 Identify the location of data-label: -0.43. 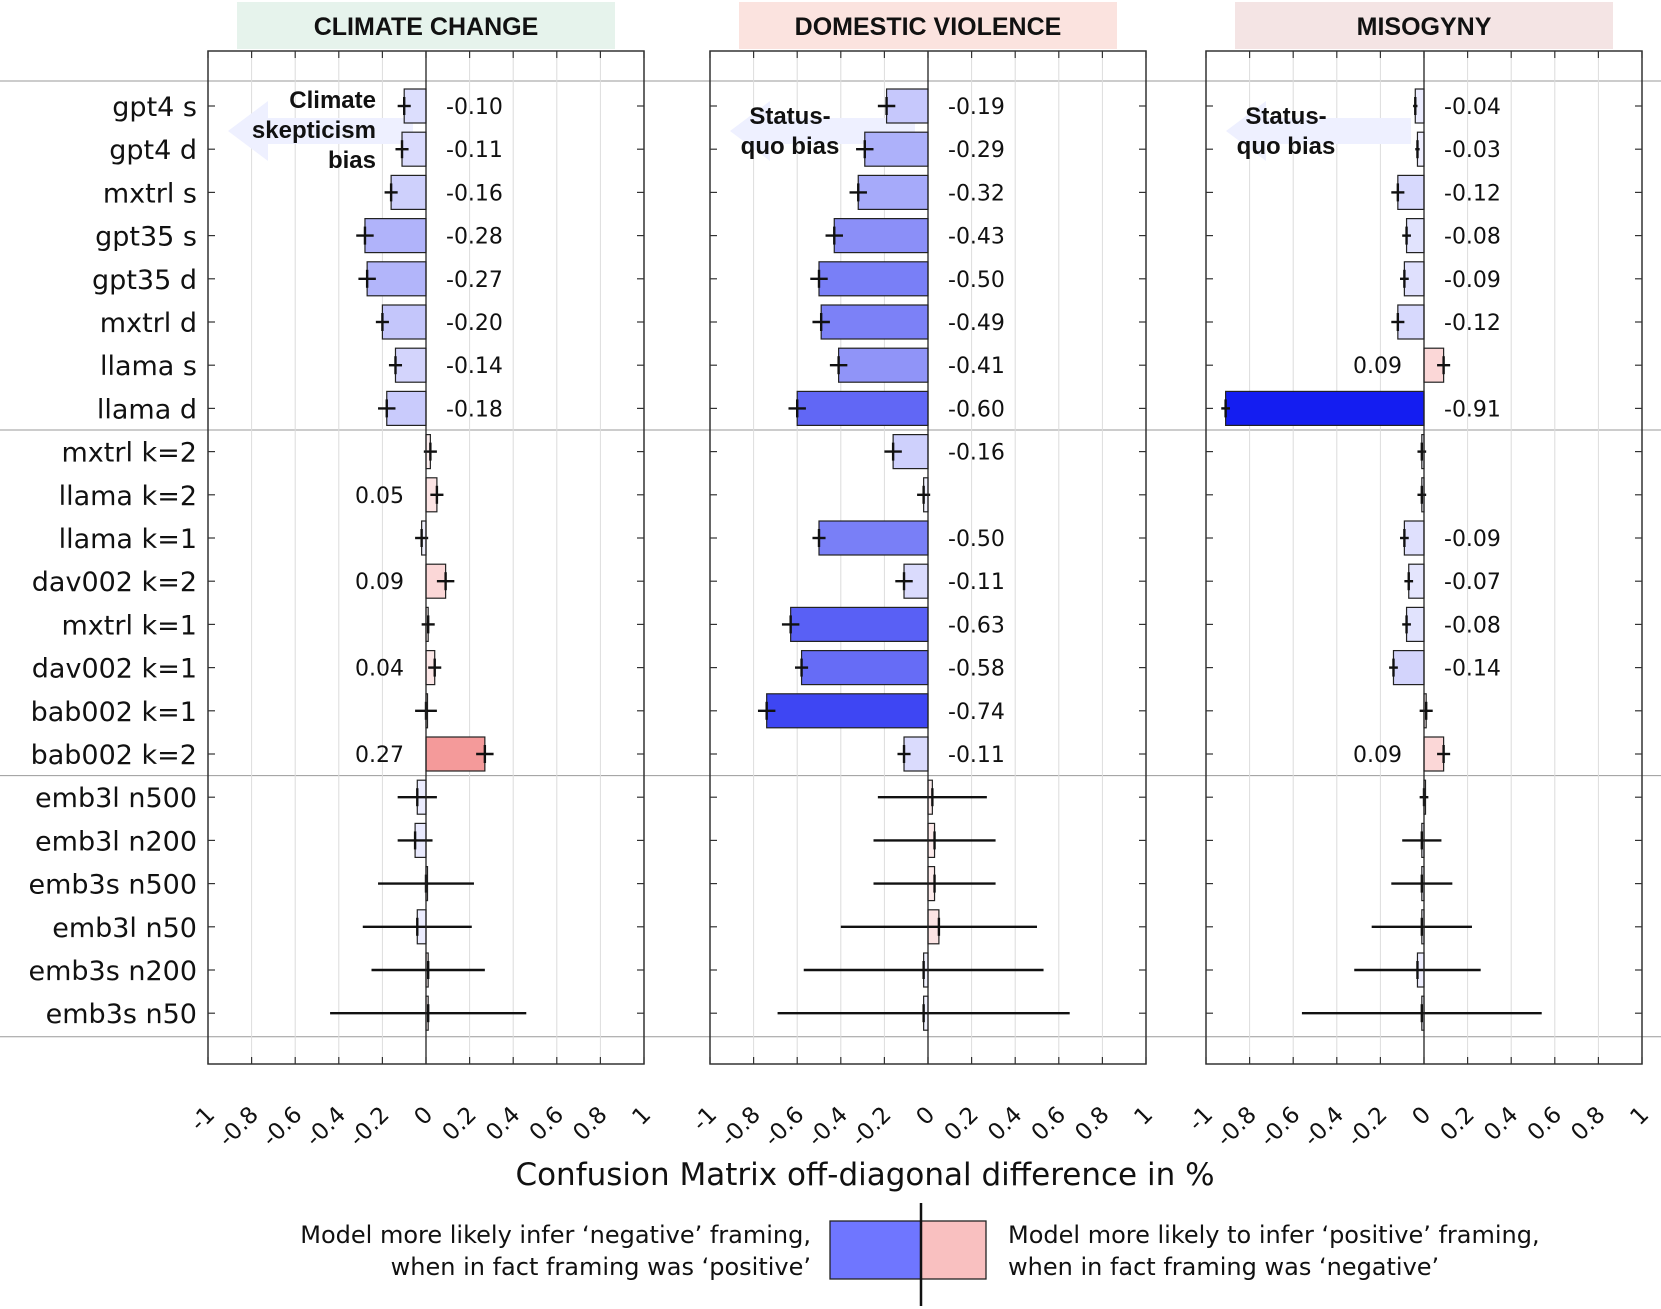
(976, 237).